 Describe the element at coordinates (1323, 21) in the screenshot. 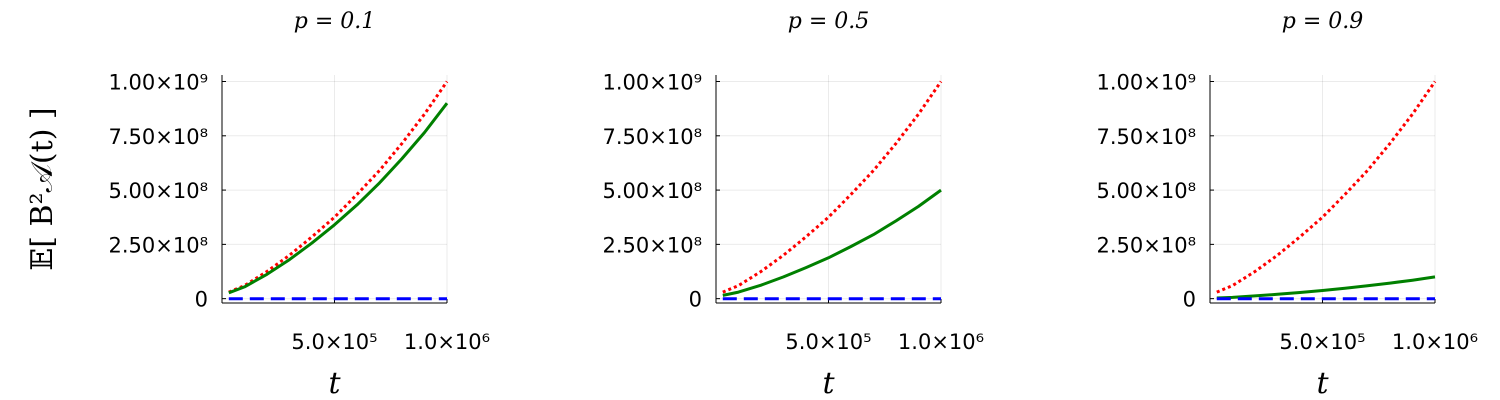

I see `subplot-title: p = 0.9` at that location.